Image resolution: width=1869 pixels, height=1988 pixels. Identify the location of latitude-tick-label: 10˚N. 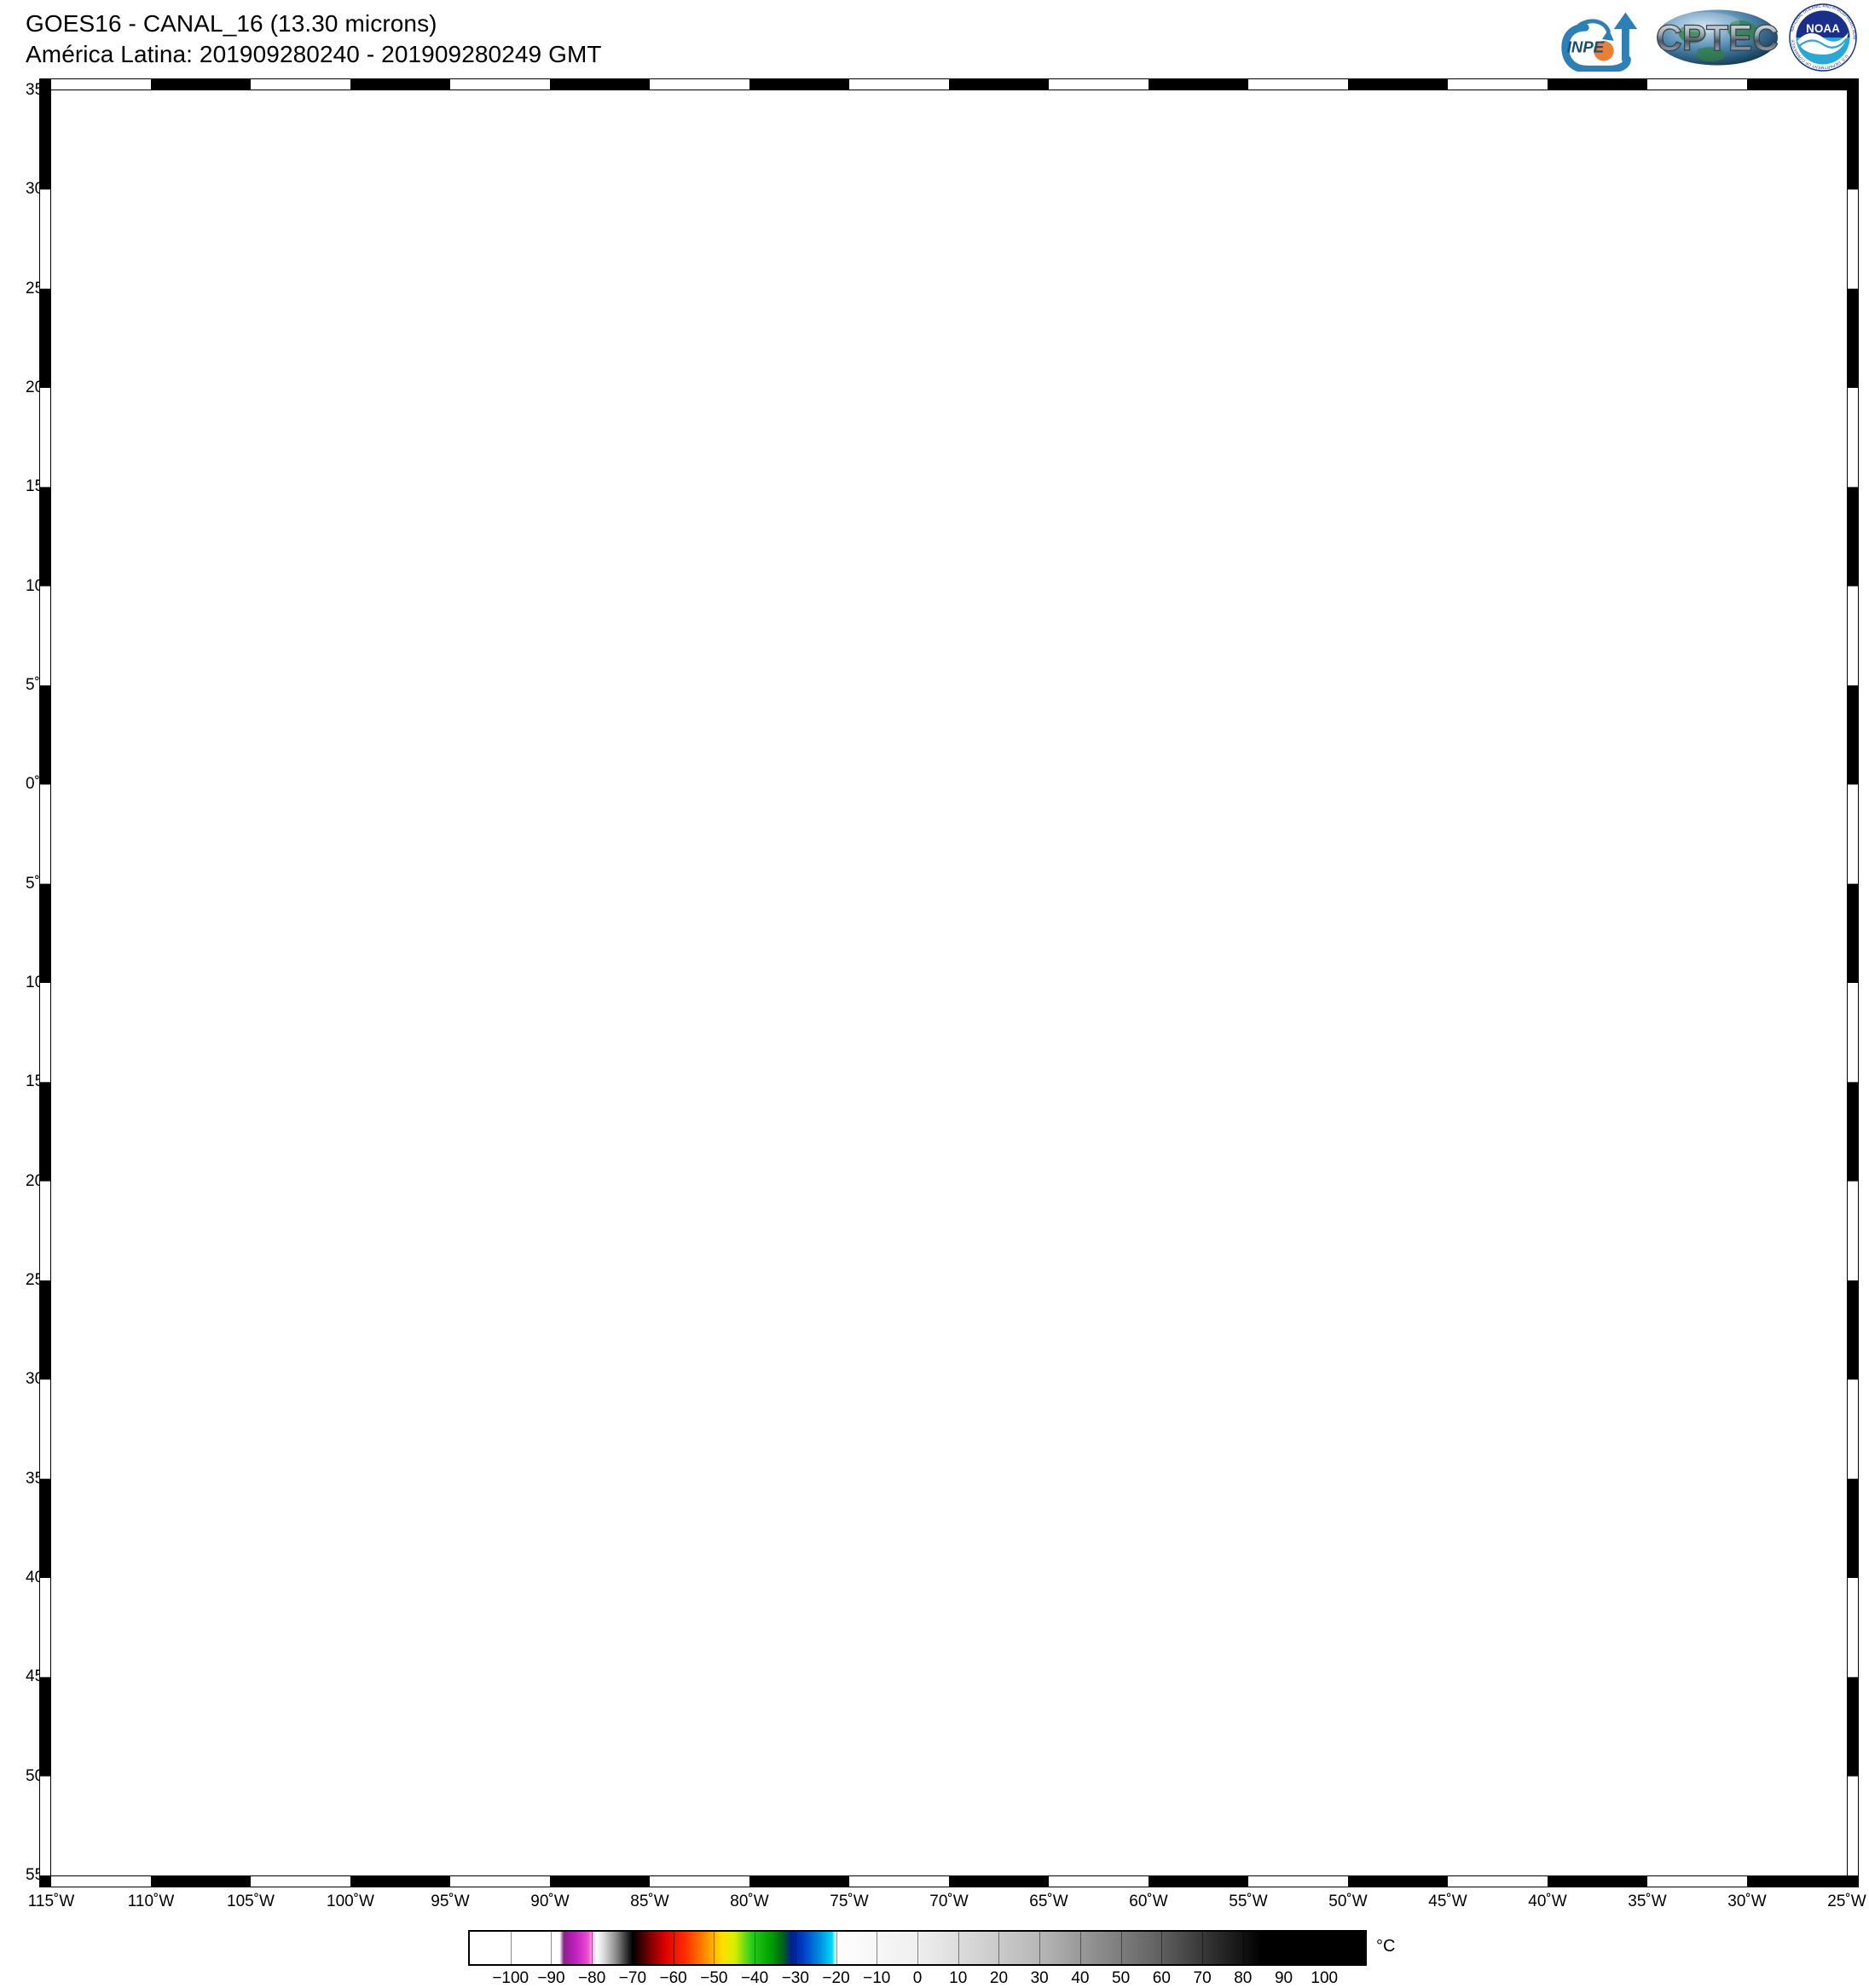
(43, 585).